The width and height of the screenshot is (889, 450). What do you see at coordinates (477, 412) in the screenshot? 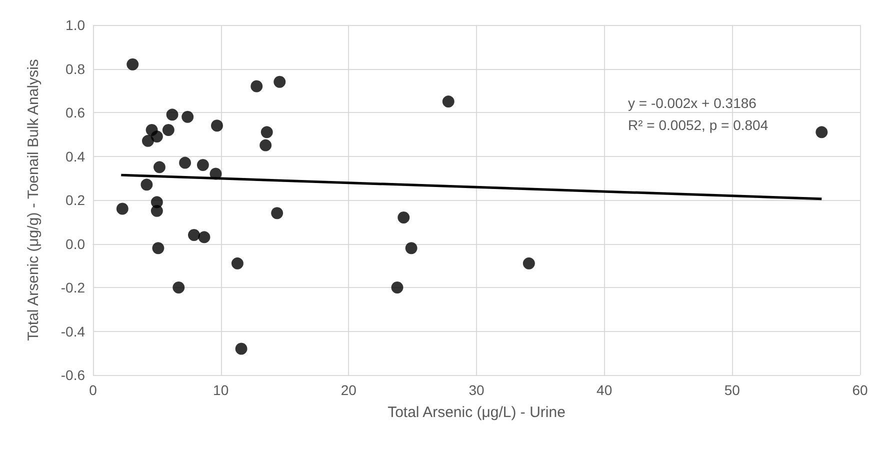
I see `x-axis-title: Total Arsenic (μg/L) - Urine` at bounding box center [477, 412].